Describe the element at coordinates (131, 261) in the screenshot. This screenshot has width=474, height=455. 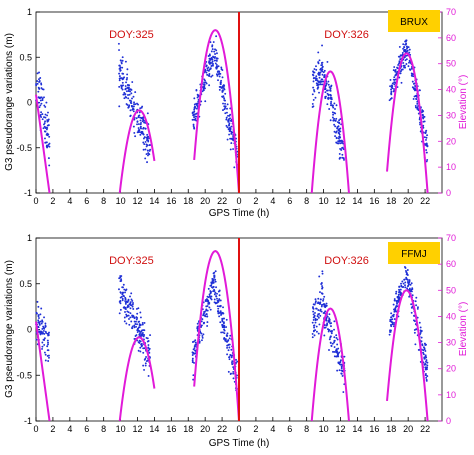
I see `doy-label: DOY:325` at that location.